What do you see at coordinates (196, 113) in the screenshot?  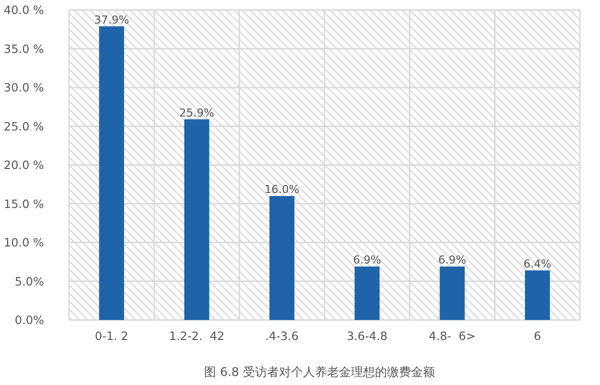 I see `data-label: 25.9%` at bounding box center [196, 113].